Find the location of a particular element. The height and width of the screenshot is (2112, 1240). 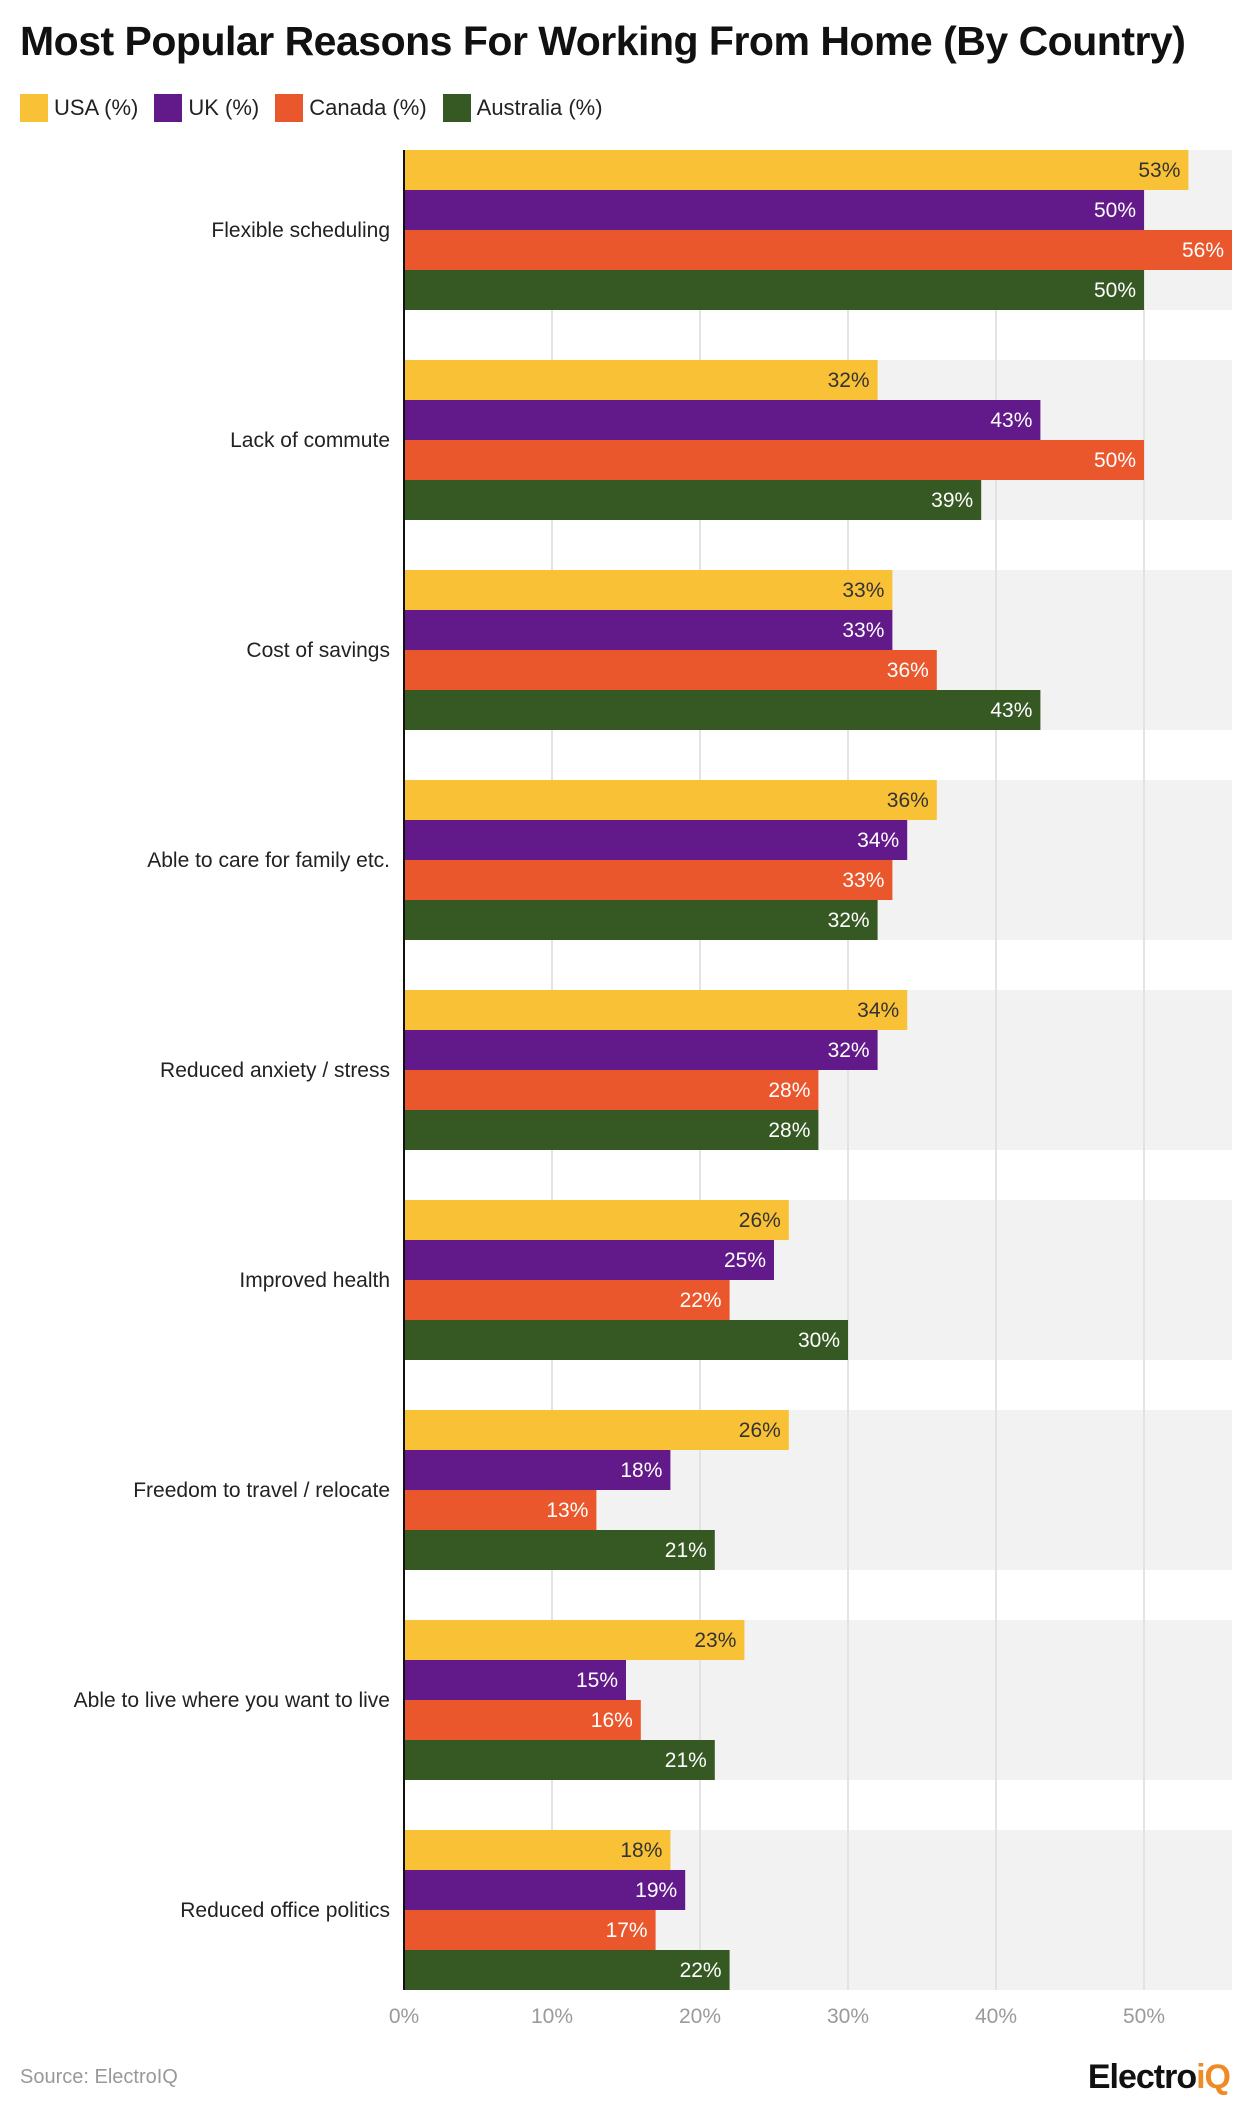

data-label: 39% is located at coordinates (952, 500).